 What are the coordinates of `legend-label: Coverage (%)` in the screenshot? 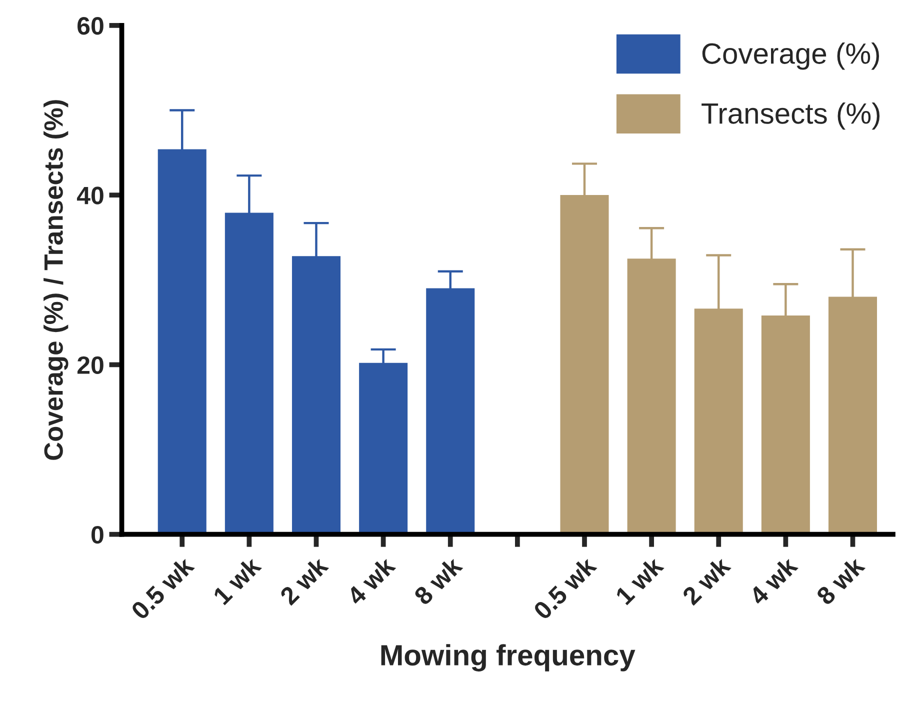 It's located at (791, 56).